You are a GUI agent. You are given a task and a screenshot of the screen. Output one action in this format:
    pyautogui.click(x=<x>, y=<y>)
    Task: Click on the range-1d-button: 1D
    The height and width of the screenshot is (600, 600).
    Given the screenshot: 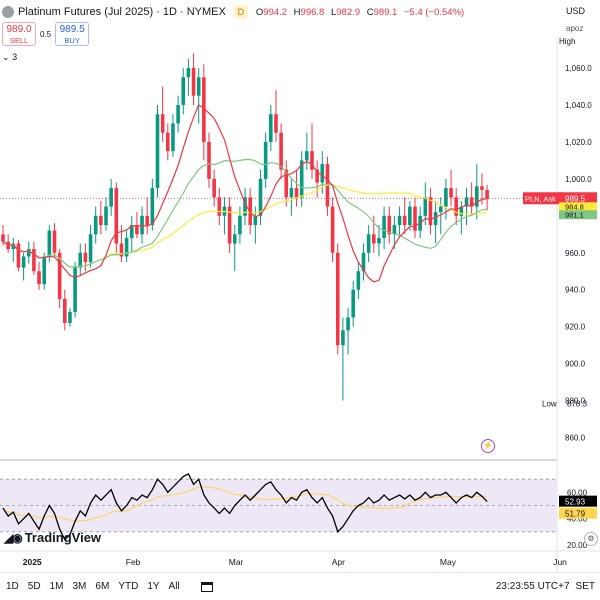 What is the action you would take?
    pyautogui.click(x=12, y=586)
    